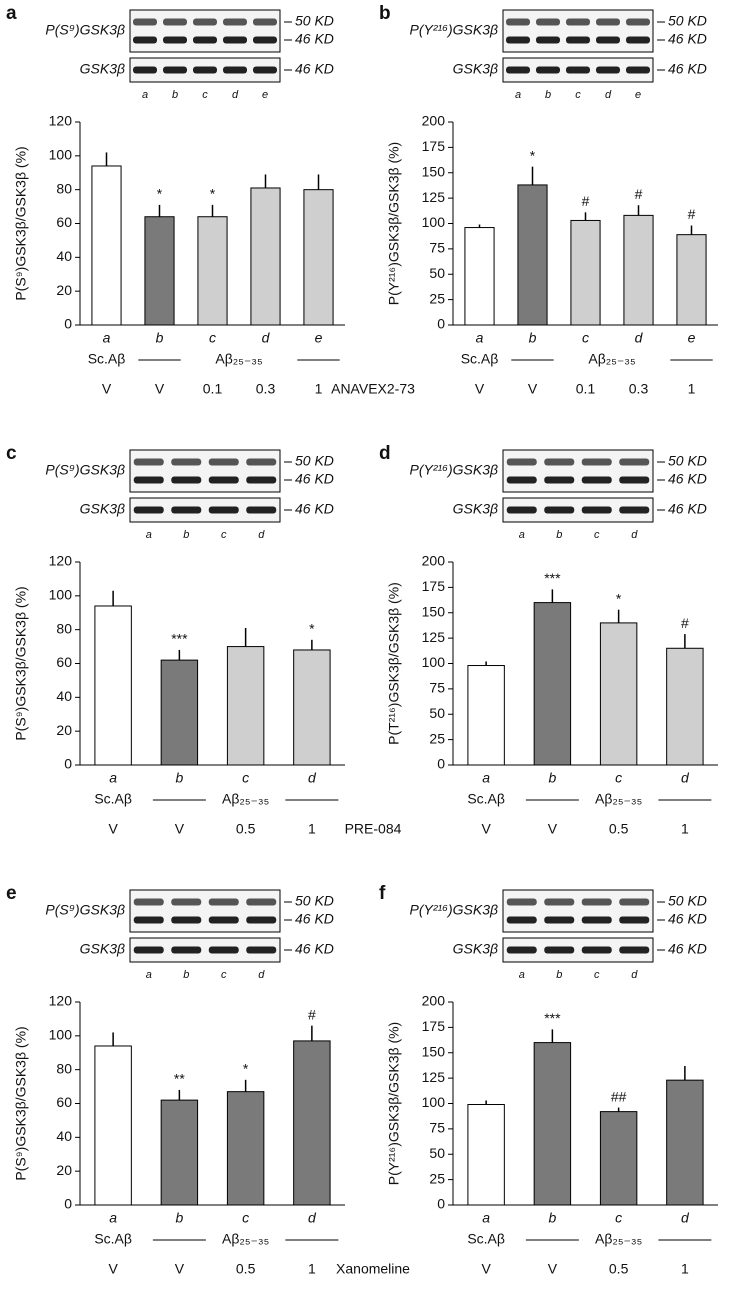  What do you see at coordinates (434, 586) in the screenshot?
I see `y-tick-label: 175` at bounding box center [434, 586].